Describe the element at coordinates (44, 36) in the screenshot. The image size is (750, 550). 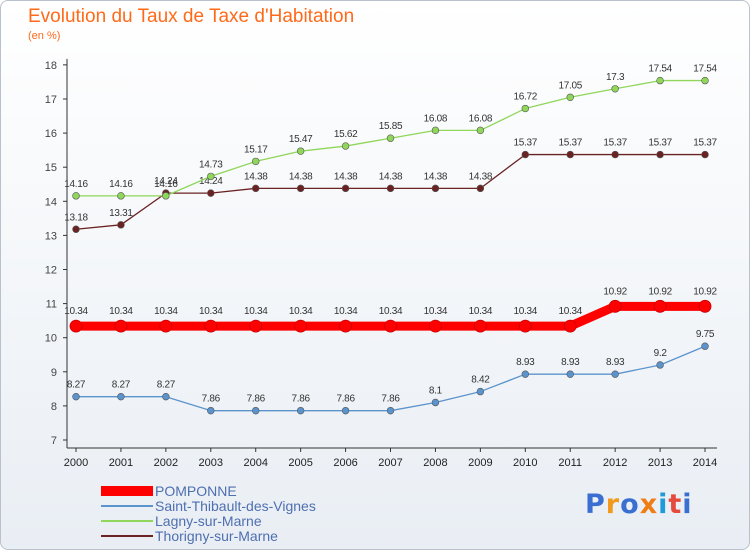
I see `unit-label: (en %)` at that location.